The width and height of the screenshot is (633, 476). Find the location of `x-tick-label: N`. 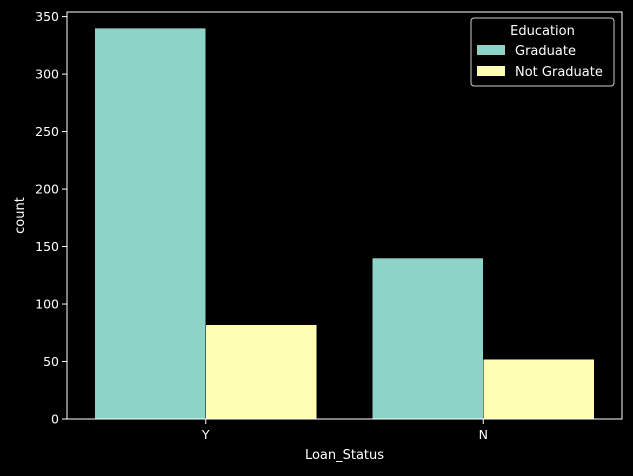

x-tick-label: N is located at coordinates (483, 434).